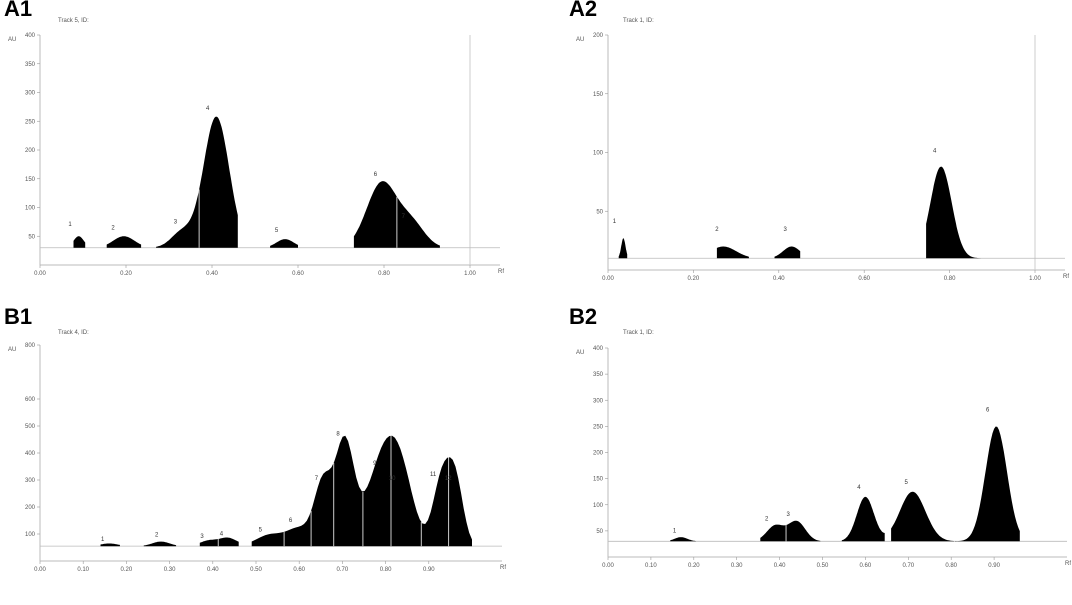 The height and width of the screenshot is (605, 1072). What do you see at coordinates (583, 316) in the screenshot?
I see `panel-label-b2: B2` at bounding box center [583, 316].